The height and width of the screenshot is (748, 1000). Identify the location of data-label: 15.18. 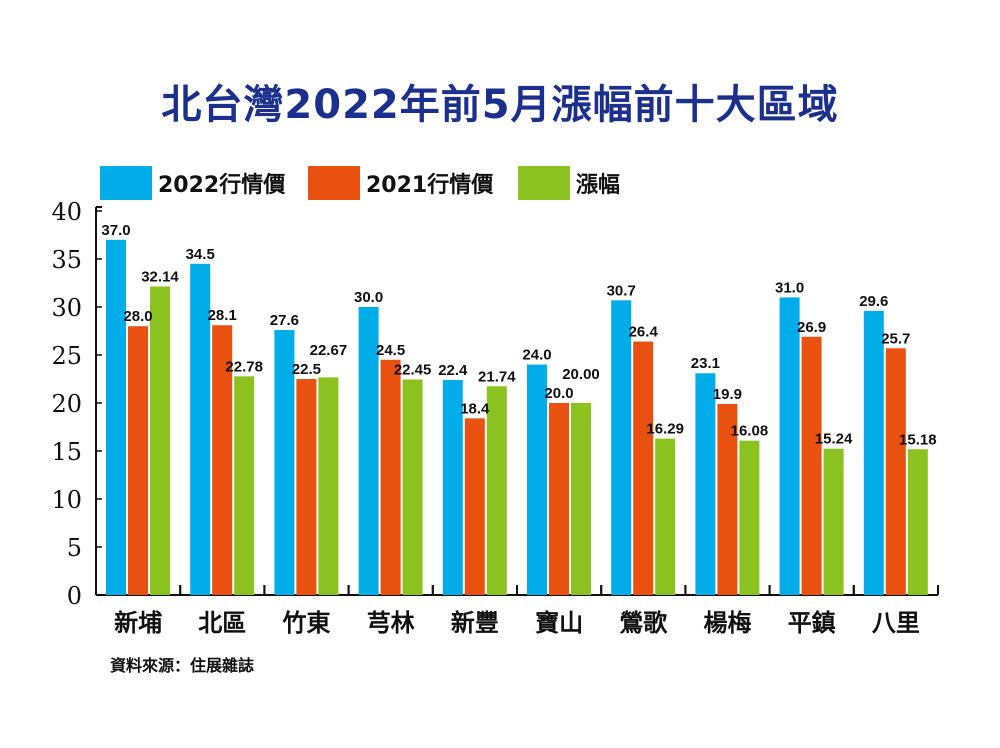
(918, 439).